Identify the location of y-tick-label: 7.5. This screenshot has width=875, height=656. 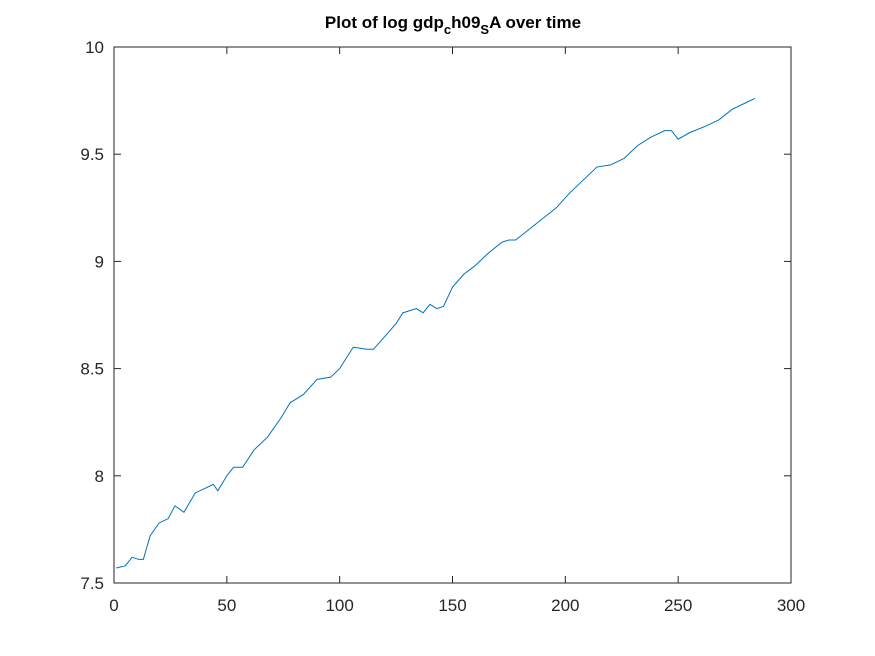
(92, 583).